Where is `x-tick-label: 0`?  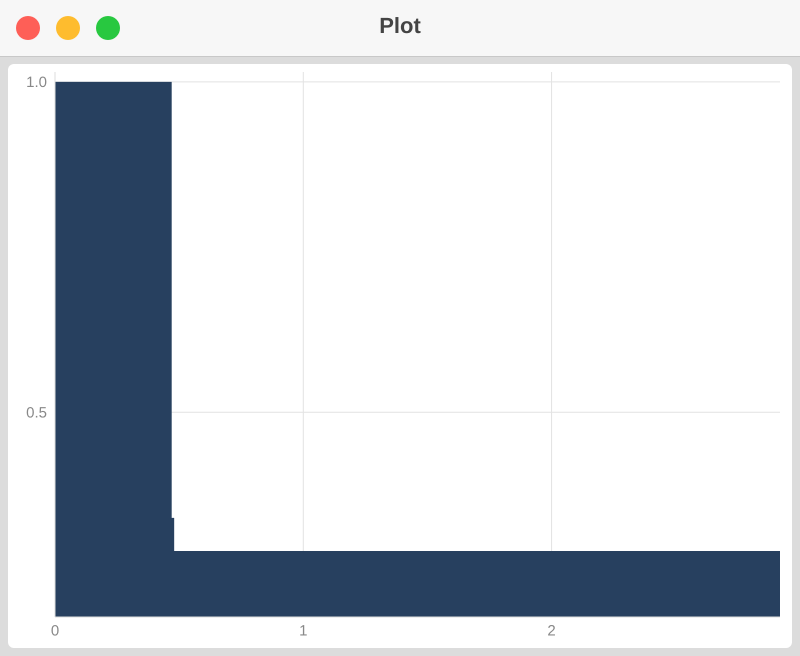
x-tick-label: 0 is located at coordinates (55, 631).